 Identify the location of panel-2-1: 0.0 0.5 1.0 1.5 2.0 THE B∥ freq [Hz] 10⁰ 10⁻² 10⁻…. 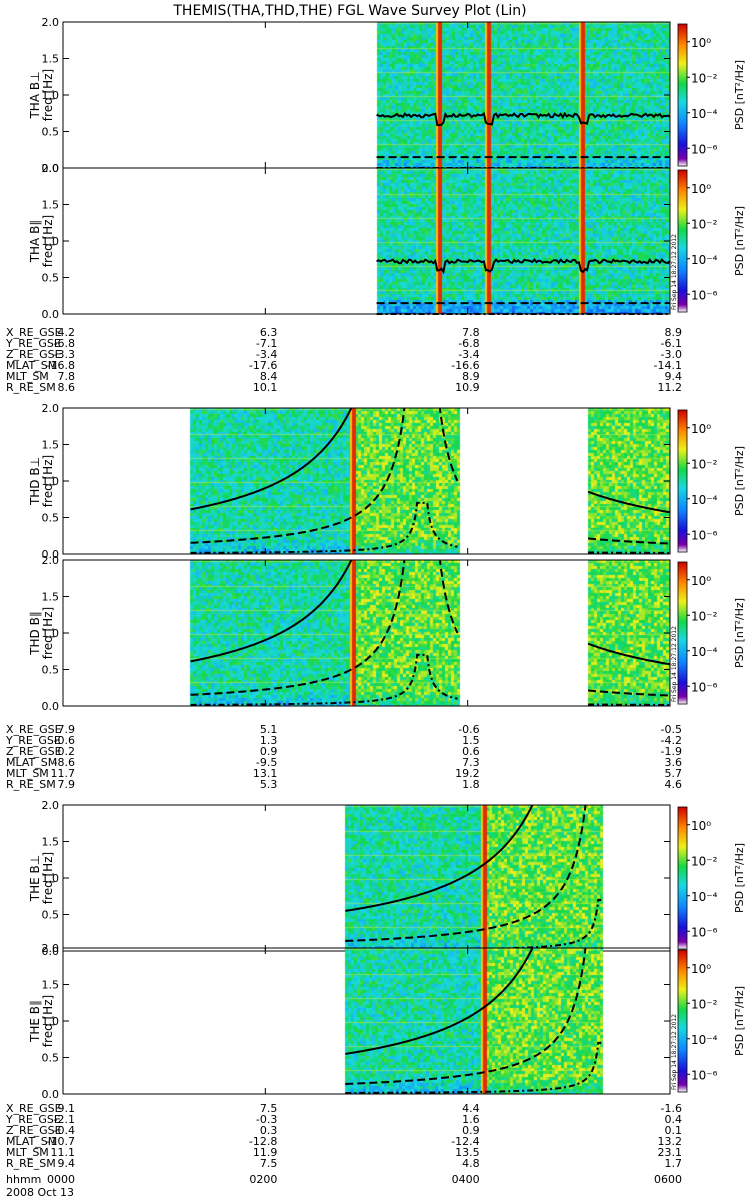
(387, 1021).